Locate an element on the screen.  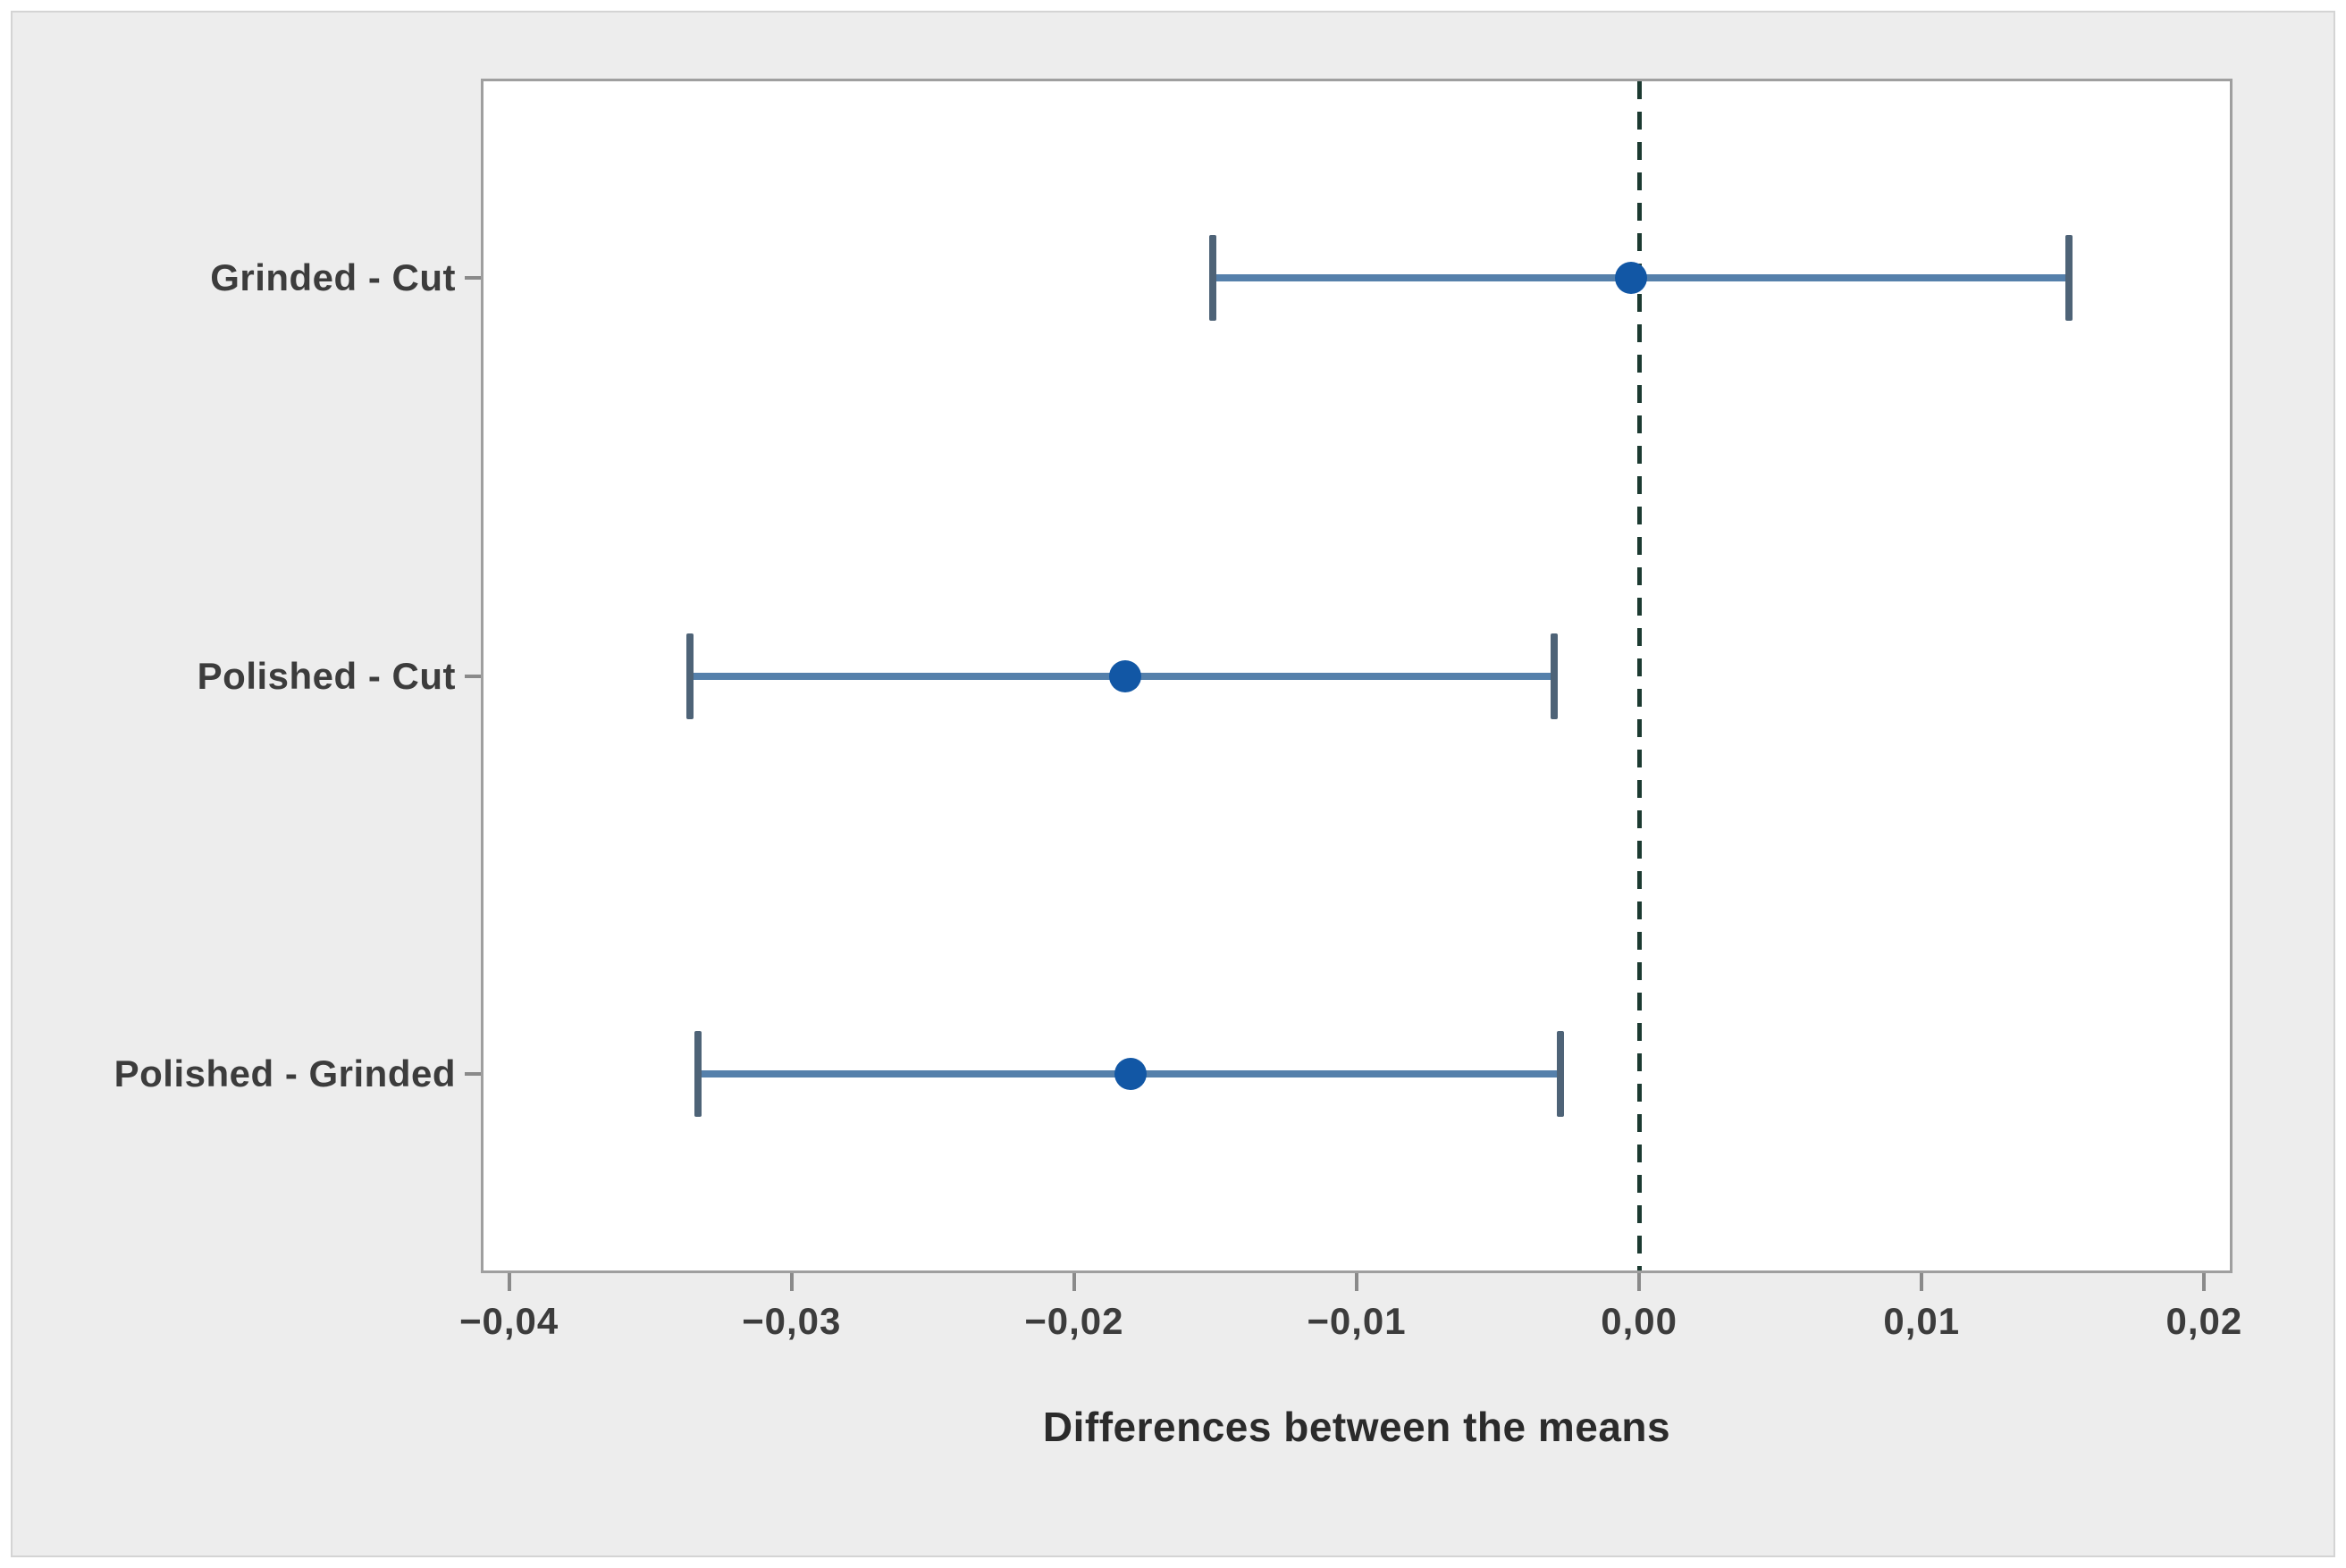
x-axis-title: Differences between the means is located at coordinates (1356, 1427).